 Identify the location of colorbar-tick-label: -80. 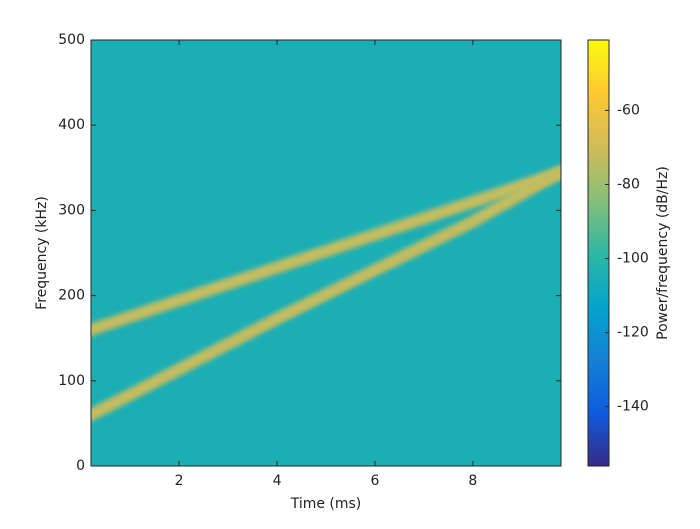
(628, 184).